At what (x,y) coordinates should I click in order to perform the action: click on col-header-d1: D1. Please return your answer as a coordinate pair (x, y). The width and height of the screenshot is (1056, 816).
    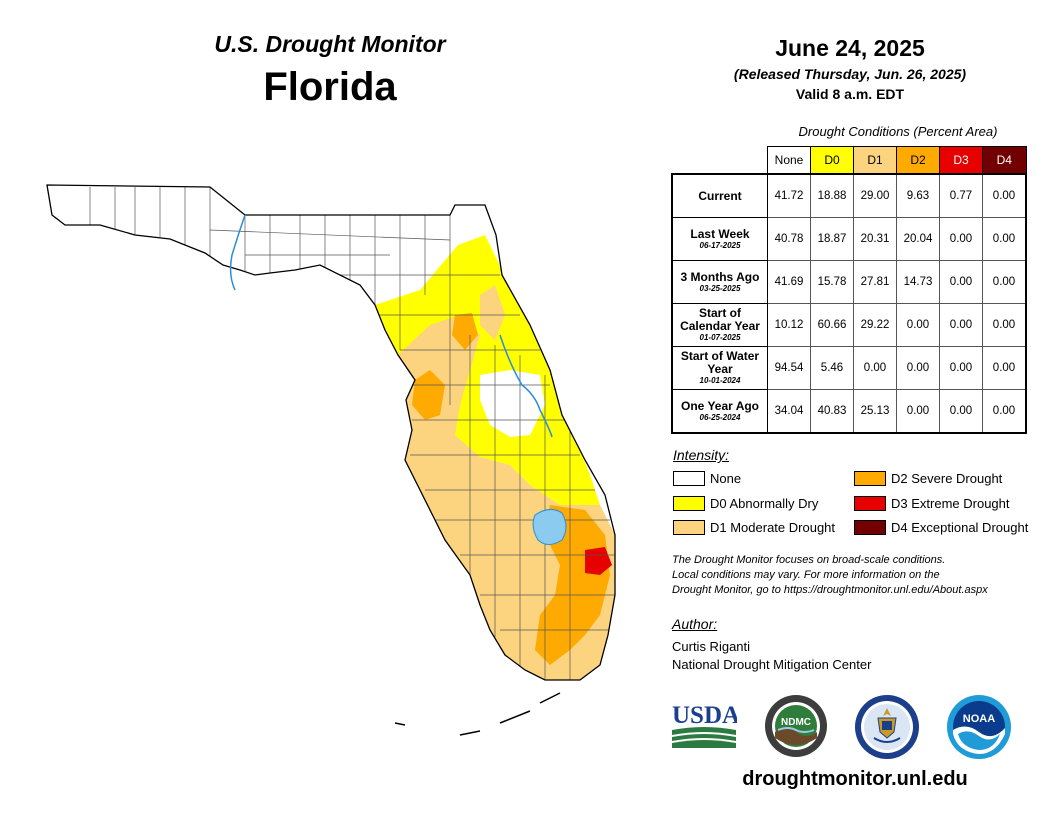
    Looking at the image, I should click on (875, 160).